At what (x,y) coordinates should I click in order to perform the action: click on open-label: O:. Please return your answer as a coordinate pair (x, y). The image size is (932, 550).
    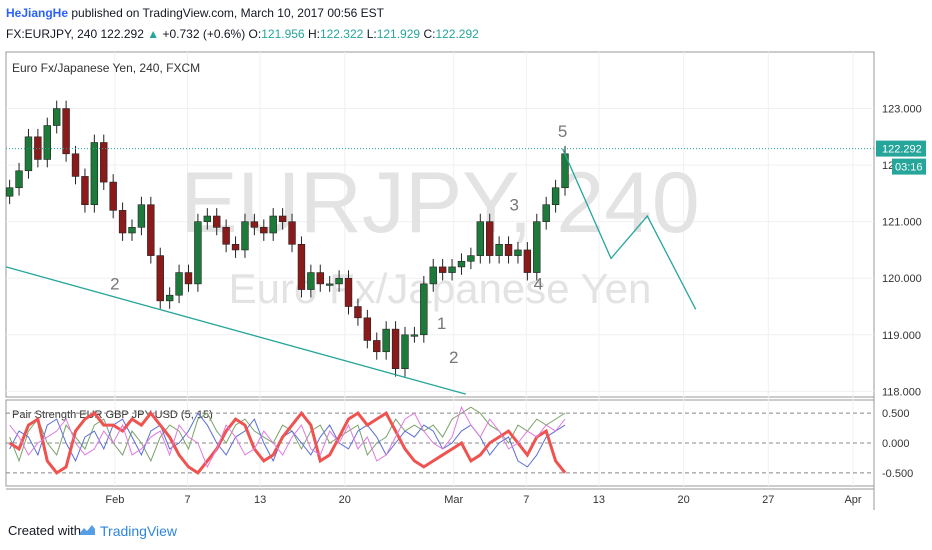
    Looking at the image, I should click on (255, 34).